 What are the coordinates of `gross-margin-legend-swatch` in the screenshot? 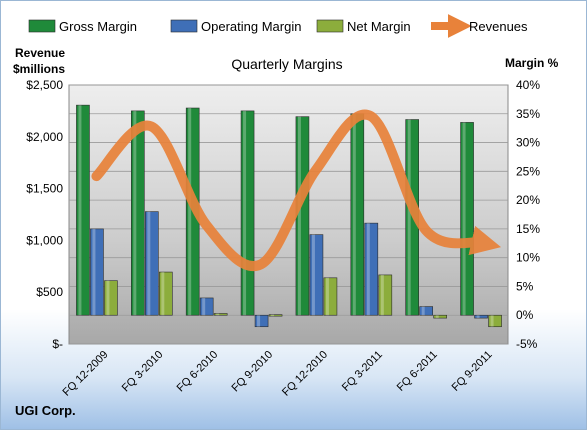 It's located at (42, 26).